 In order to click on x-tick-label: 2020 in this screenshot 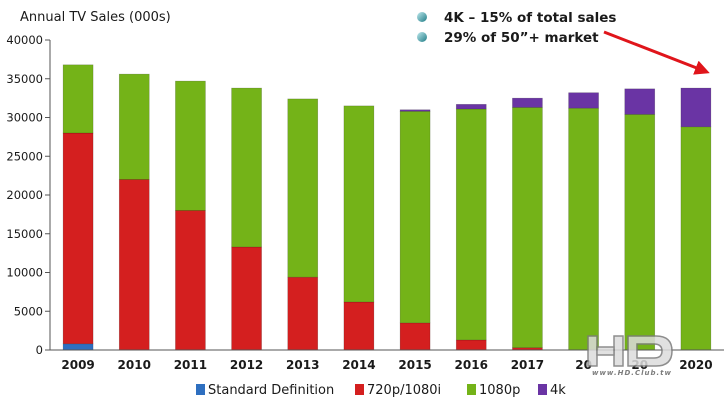, I will do `click(695, 365)`.